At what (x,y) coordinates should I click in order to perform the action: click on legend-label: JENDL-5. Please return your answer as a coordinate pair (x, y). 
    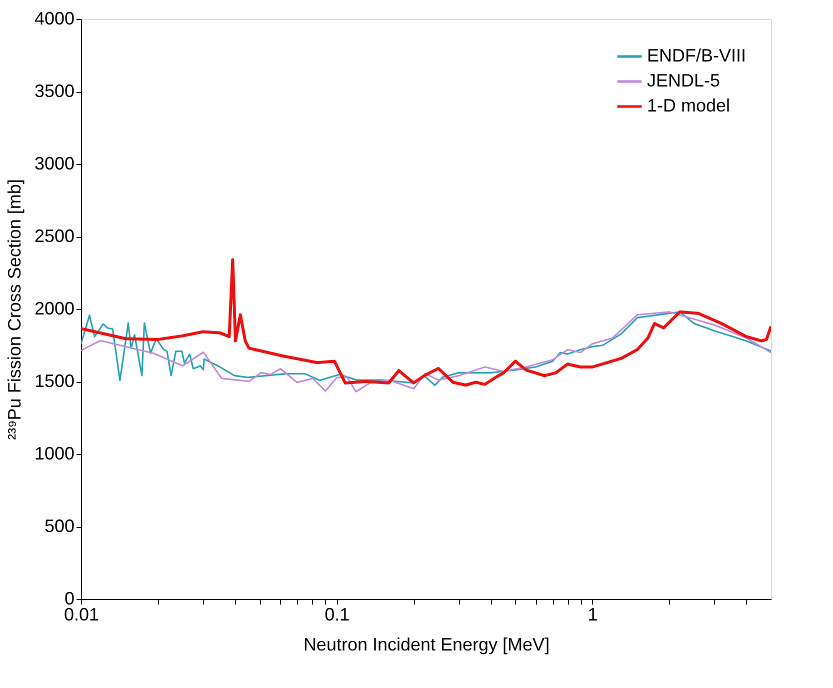
    Looking at the image, I should click on (683, 80).